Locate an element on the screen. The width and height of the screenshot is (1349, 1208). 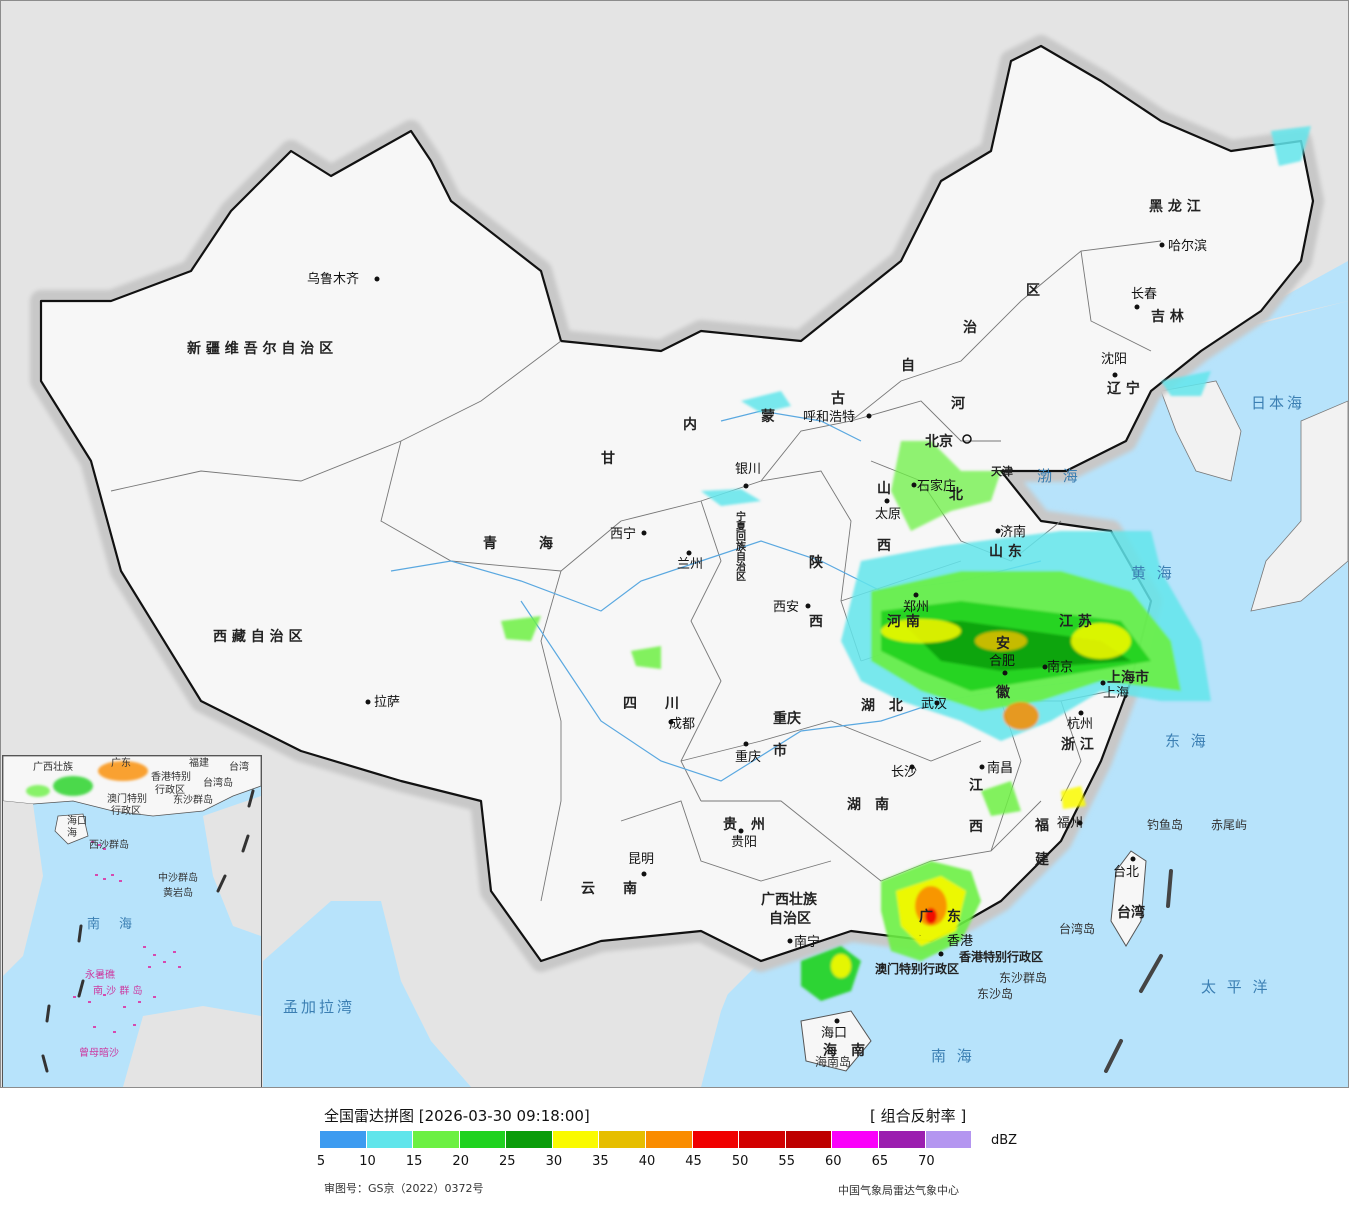
city-label: 西安 is located at coordinates (786, 607).